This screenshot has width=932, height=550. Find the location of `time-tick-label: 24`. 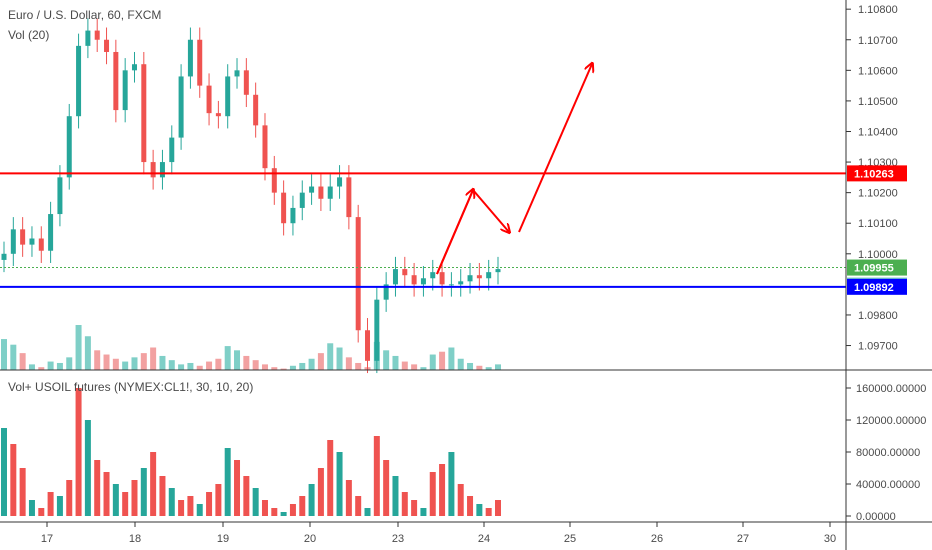

time-tick-label: 24 is located at coordinates (484, 539).